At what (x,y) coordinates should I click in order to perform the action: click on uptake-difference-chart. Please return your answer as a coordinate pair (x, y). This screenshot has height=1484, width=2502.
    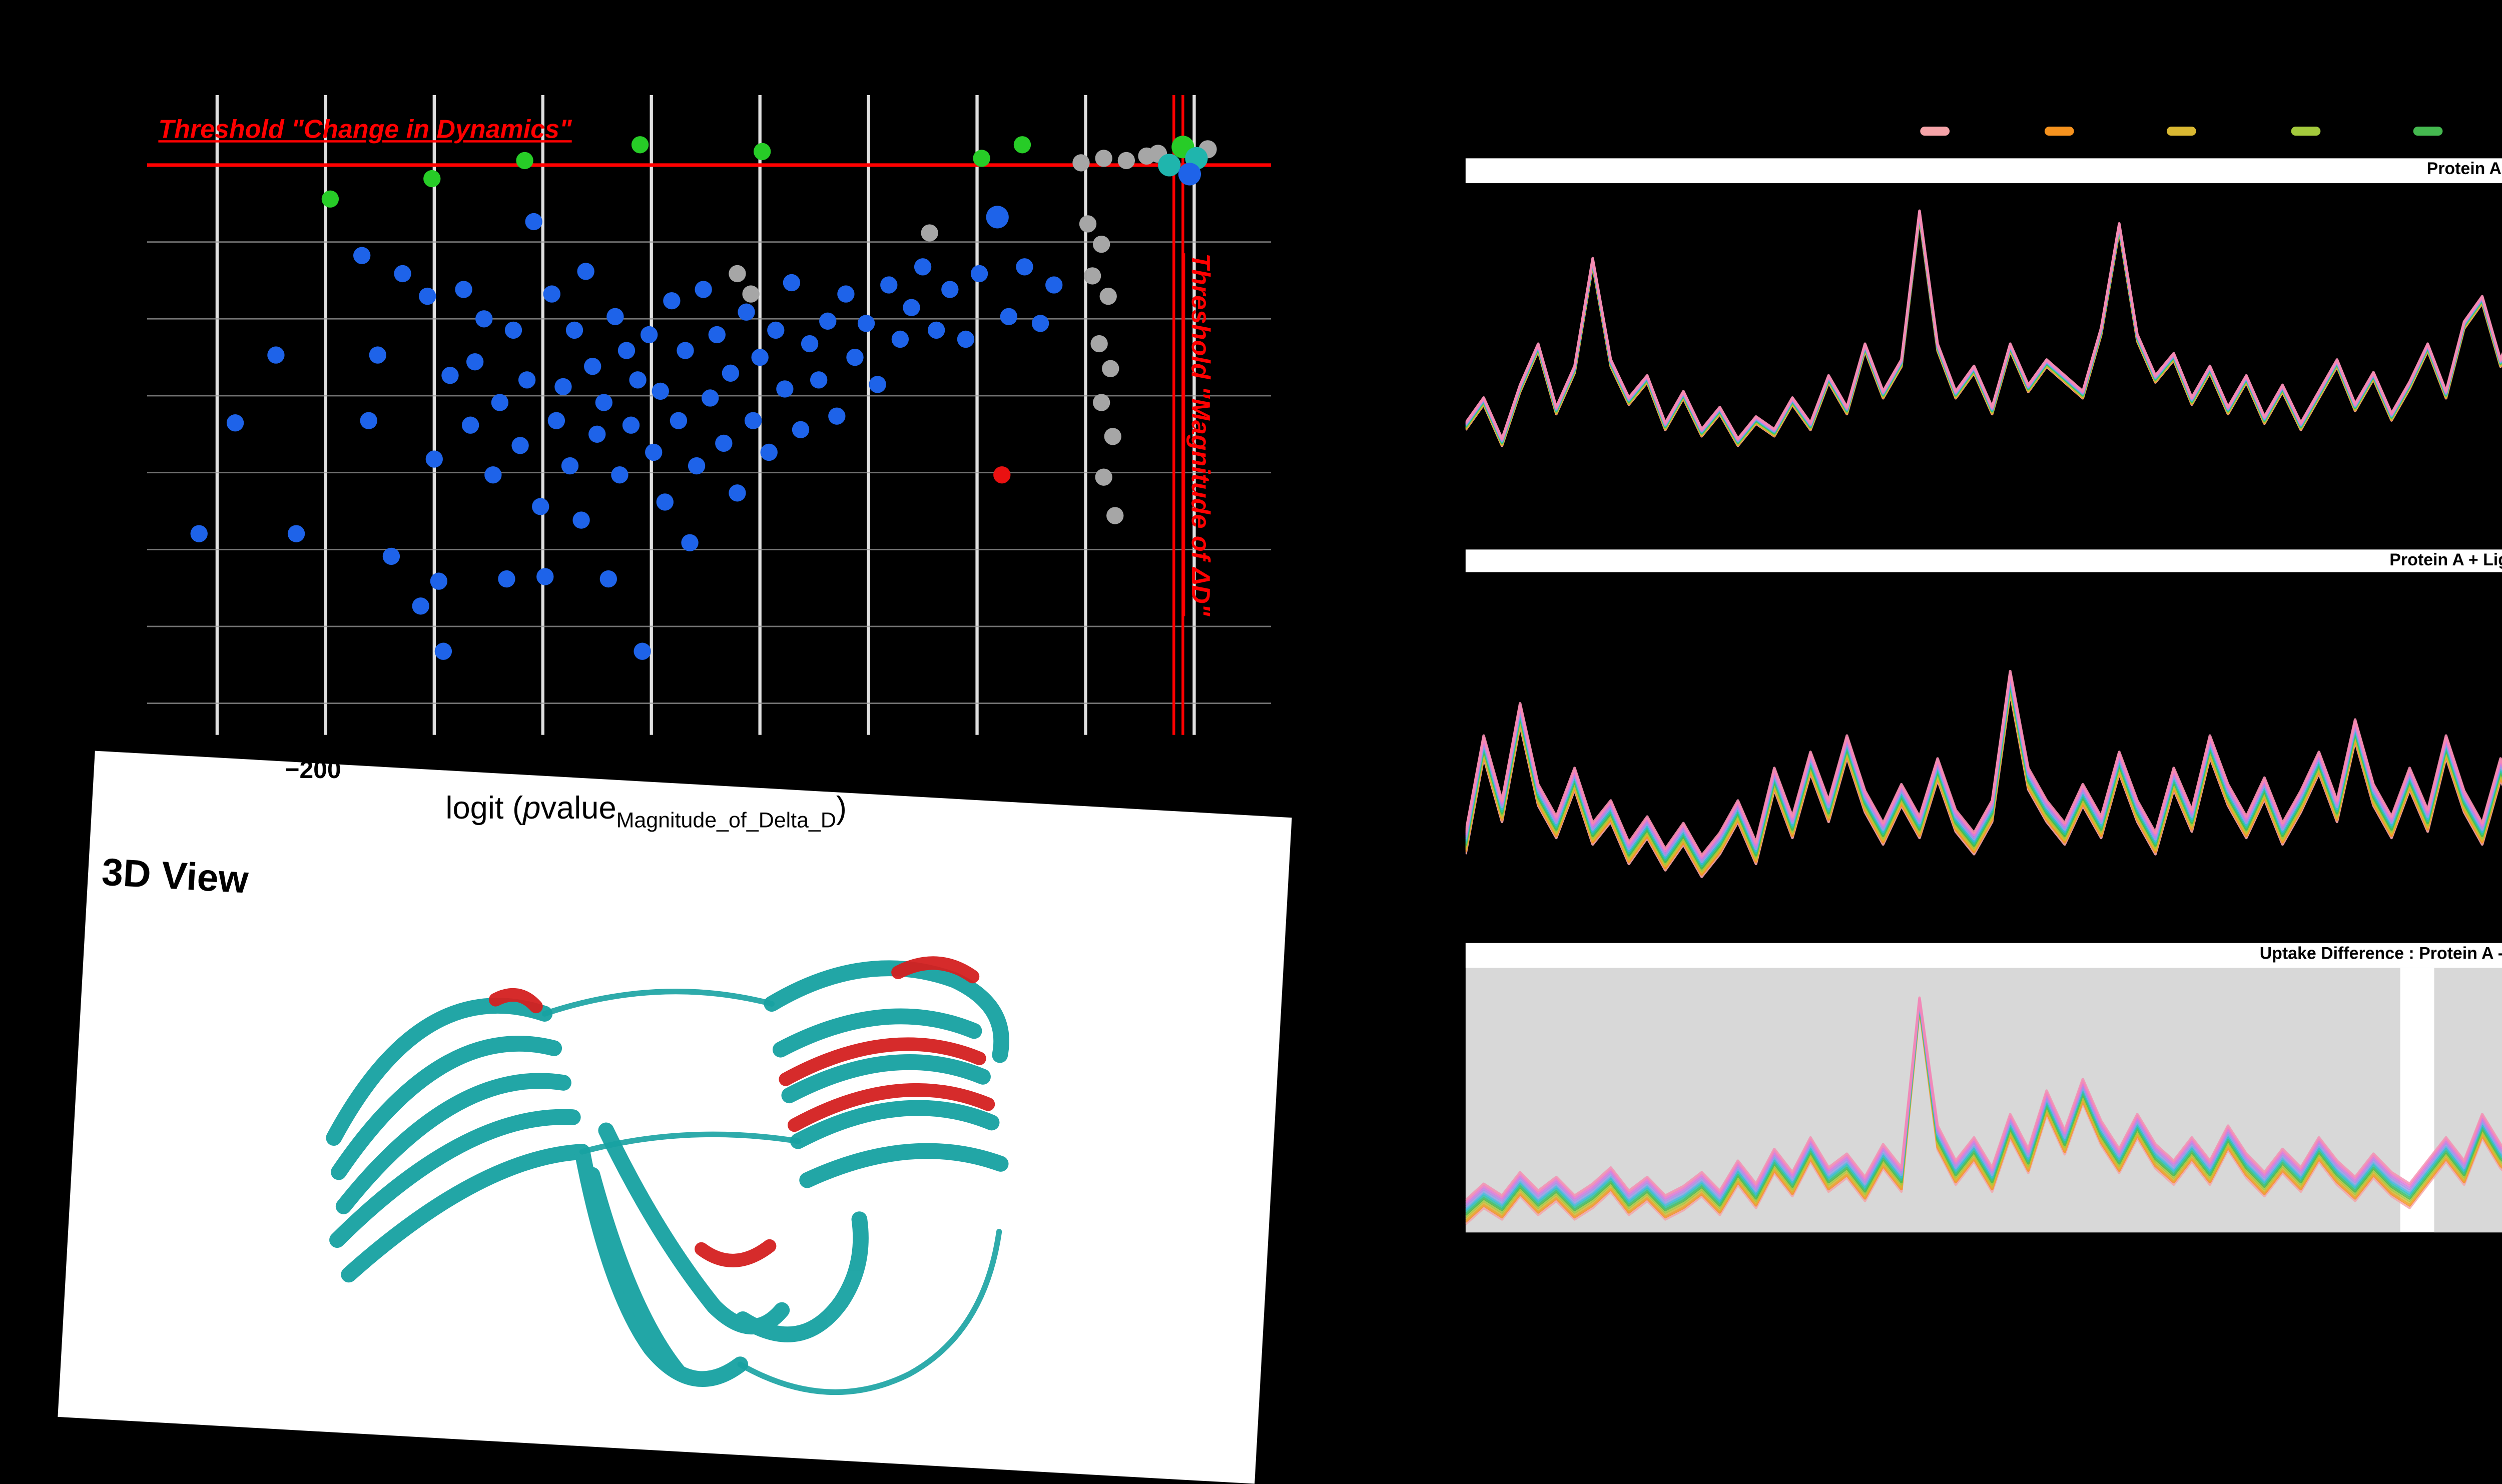
    Looking at the image, I should click on (1983, 1100).